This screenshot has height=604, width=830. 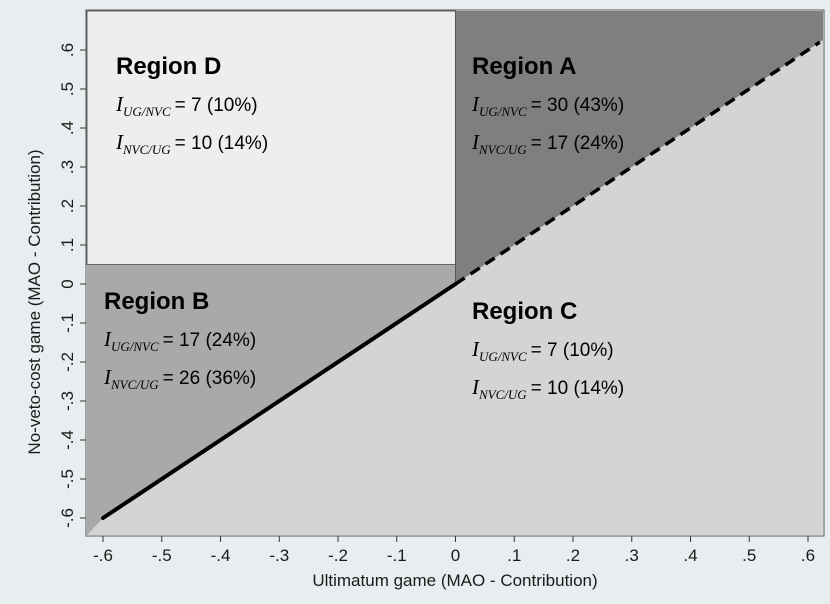 I want to click on x-tick-label: .6, so click(x=808, y=555).